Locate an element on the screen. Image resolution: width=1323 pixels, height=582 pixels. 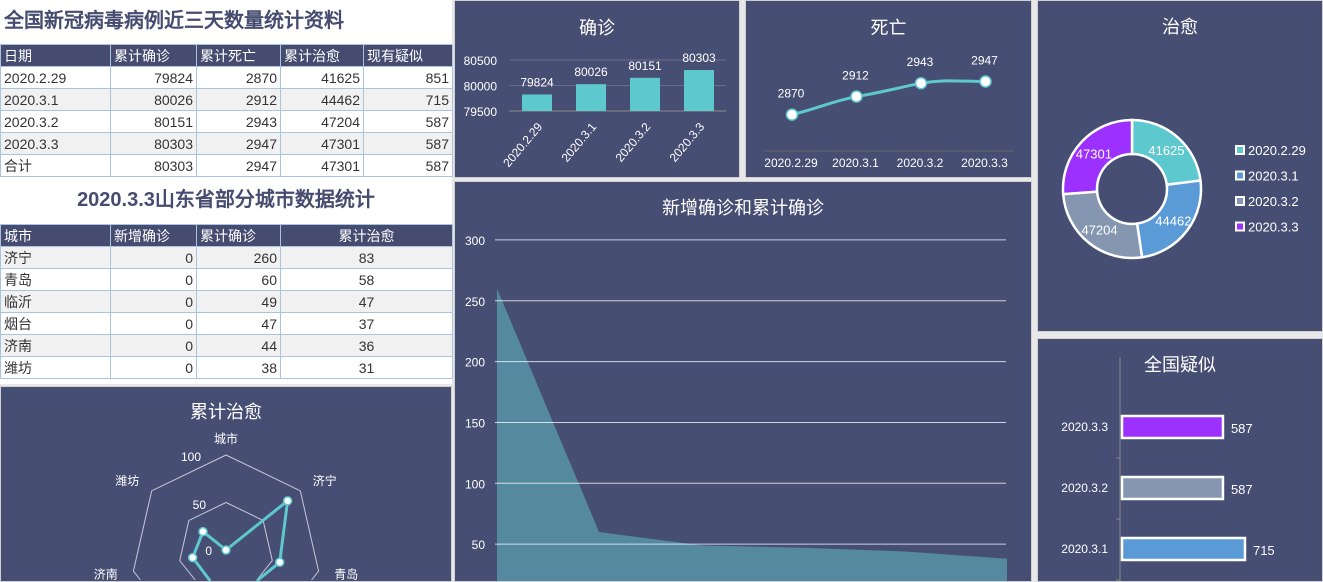
table-cell: 烟台 is located at coordinates (55, 323).